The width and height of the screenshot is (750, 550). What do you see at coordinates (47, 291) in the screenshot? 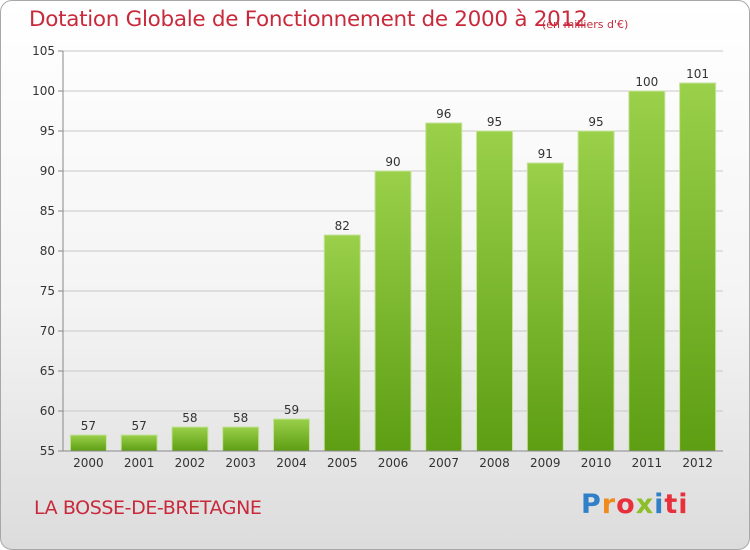
I see `y-tick-label: 75` at bounding box center [47, 291].